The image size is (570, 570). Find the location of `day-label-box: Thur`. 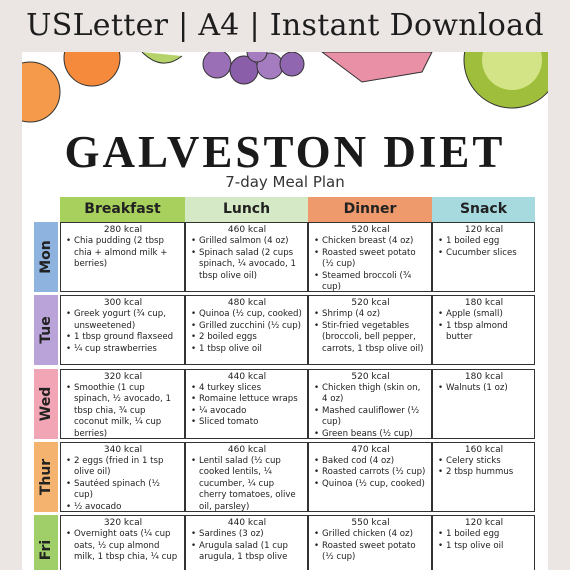

day-label-box: Thur is located at coordinates (46, 476).